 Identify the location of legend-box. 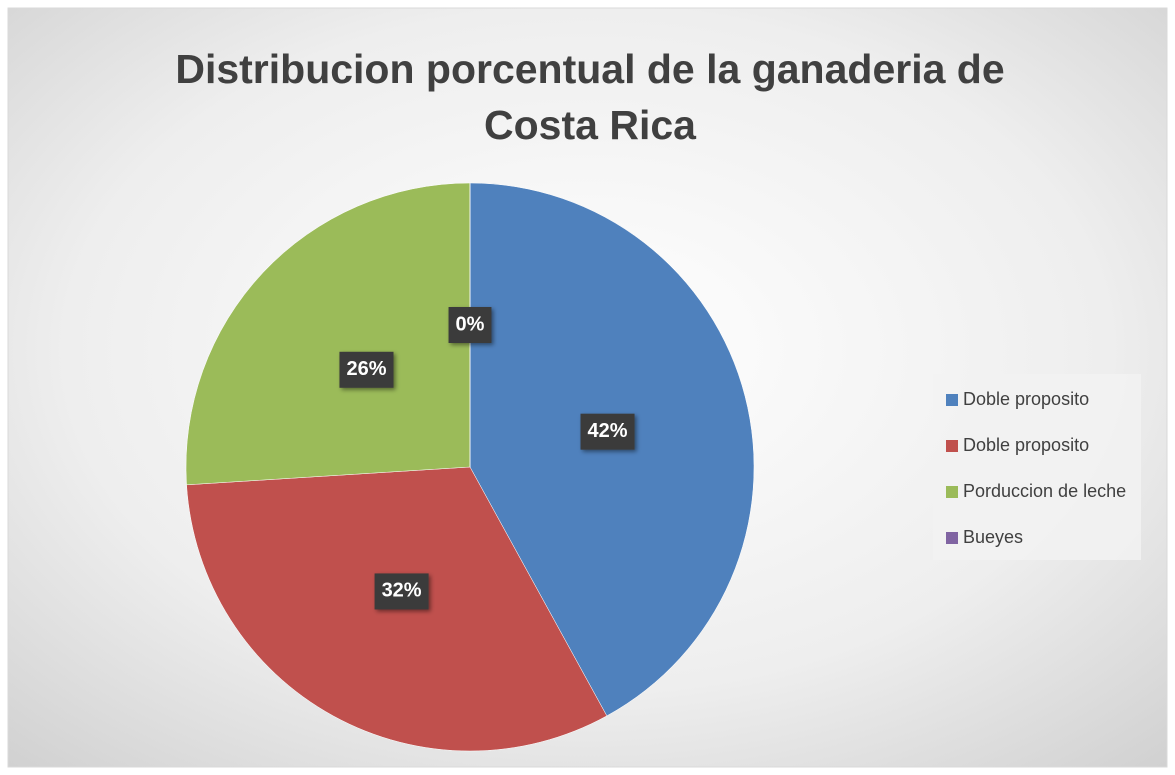
(1037, 467).